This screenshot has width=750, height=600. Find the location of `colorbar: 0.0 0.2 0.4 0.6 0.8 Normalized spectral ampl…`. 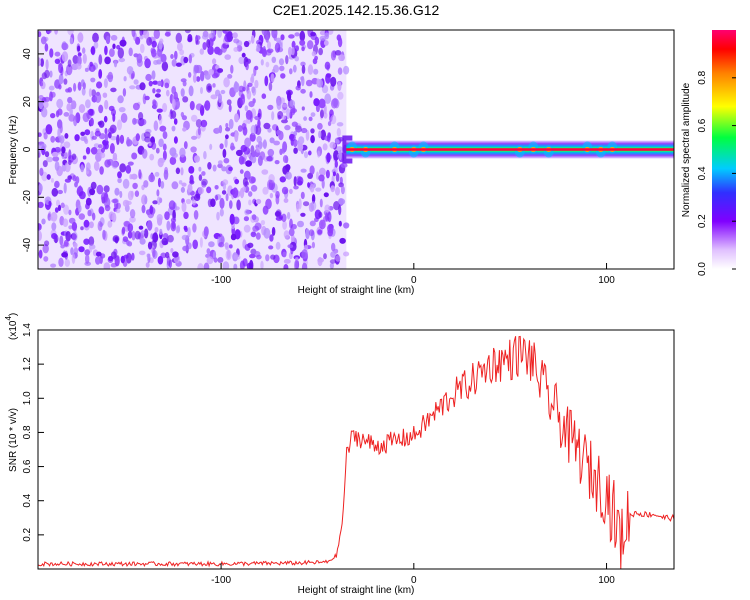

colorbar: 0.0 0.2 0.4 0.6 0.8 Normalized spectral ampl… is located at coordinates (708, 153).